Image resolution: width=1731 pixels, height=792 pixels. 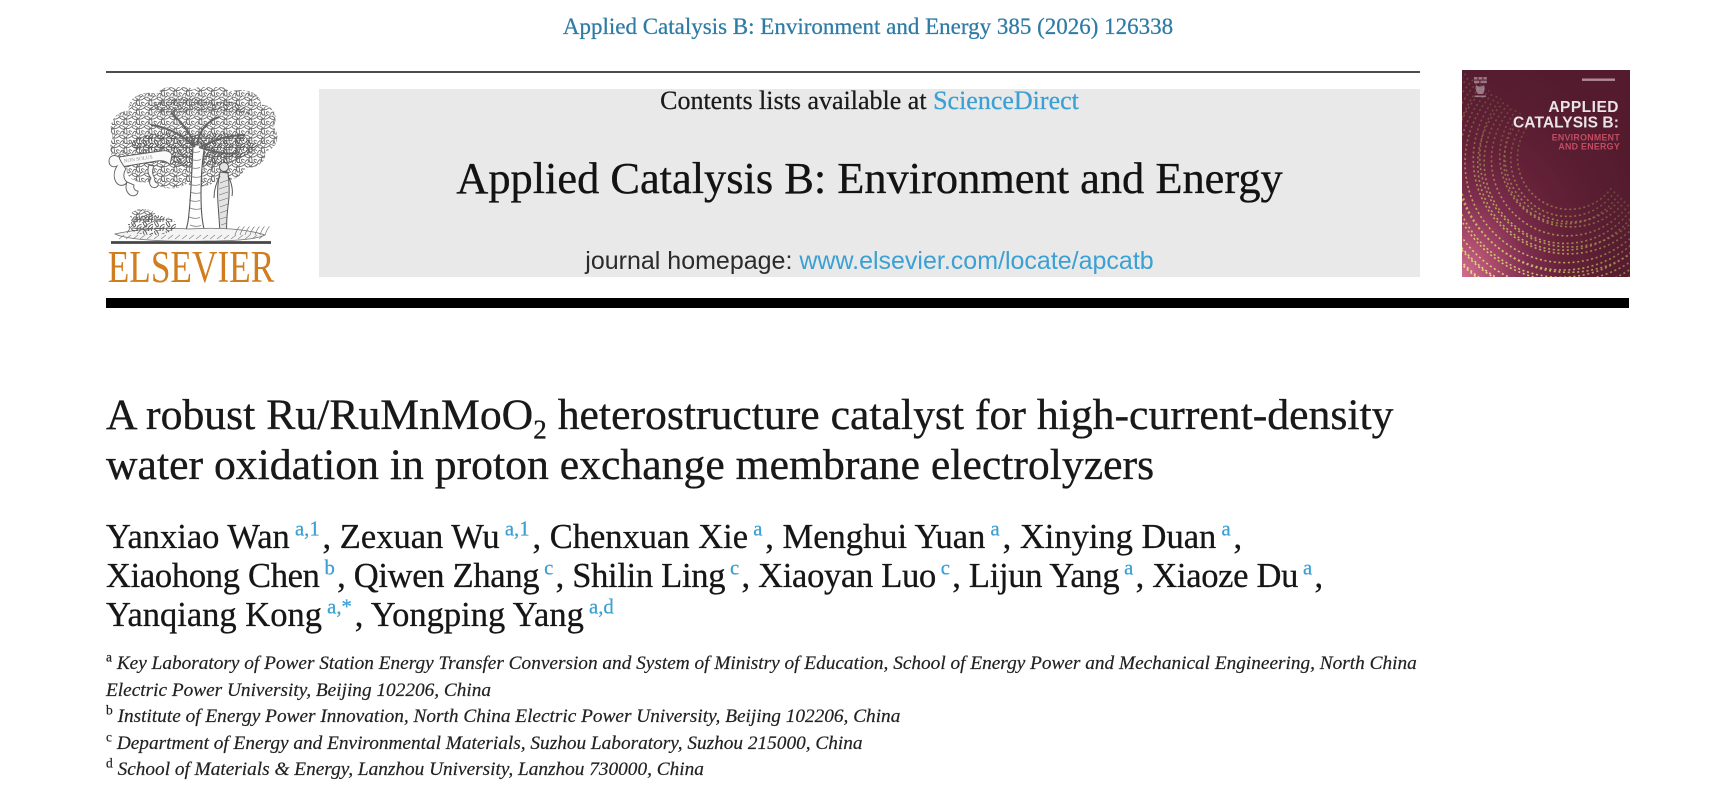 What do you see at coordinates (1586, 138) in the screenshot?
I see `svg-text: ENVIRONMENT` at bounding box center [1586, 138].